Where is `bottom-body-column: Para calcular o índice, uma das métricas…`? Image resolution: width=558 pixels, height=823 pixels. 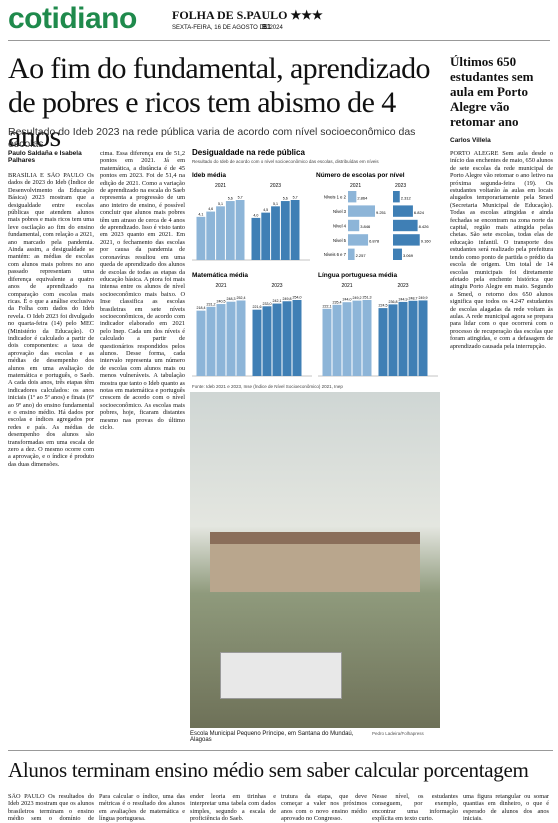 bottom-body-column: Para calcular o índice, uma das métricas… is located at coordinates (142, 808).